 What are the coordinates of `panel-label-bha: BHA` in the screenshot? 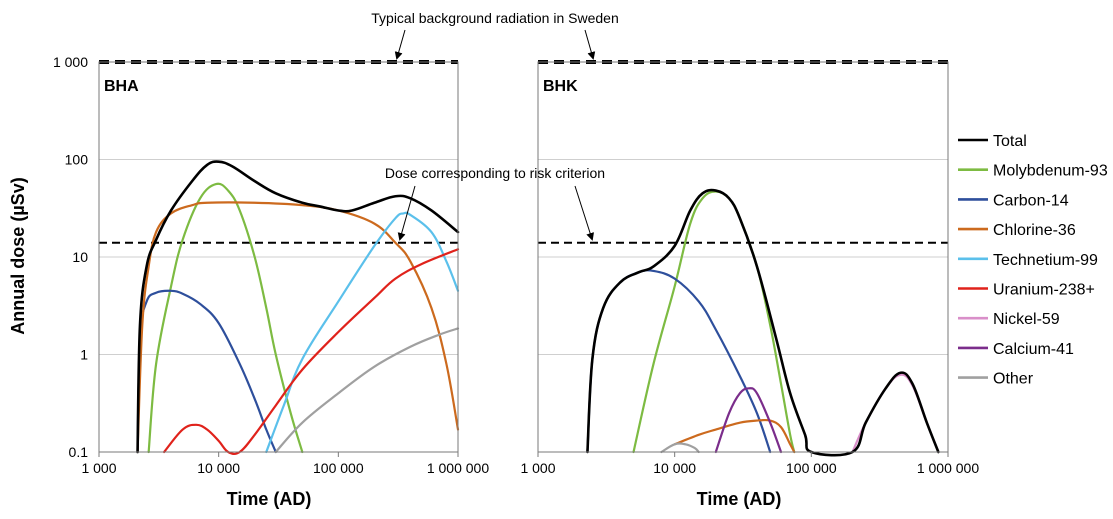 It's located at (121, 86).